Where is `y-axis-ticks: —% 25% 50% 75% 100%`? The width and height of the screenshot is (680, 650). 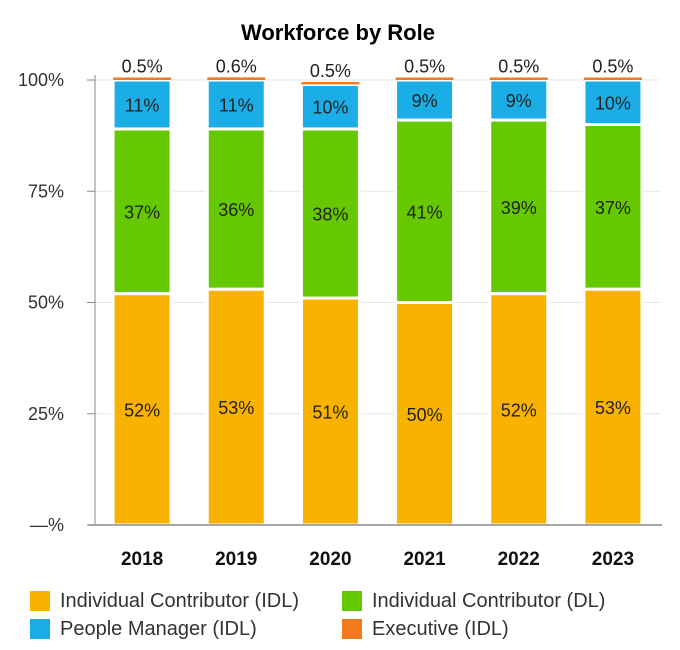 y-axis-ticks: —% 25% 50% 75% 100% is located at coordinates (56, 302).